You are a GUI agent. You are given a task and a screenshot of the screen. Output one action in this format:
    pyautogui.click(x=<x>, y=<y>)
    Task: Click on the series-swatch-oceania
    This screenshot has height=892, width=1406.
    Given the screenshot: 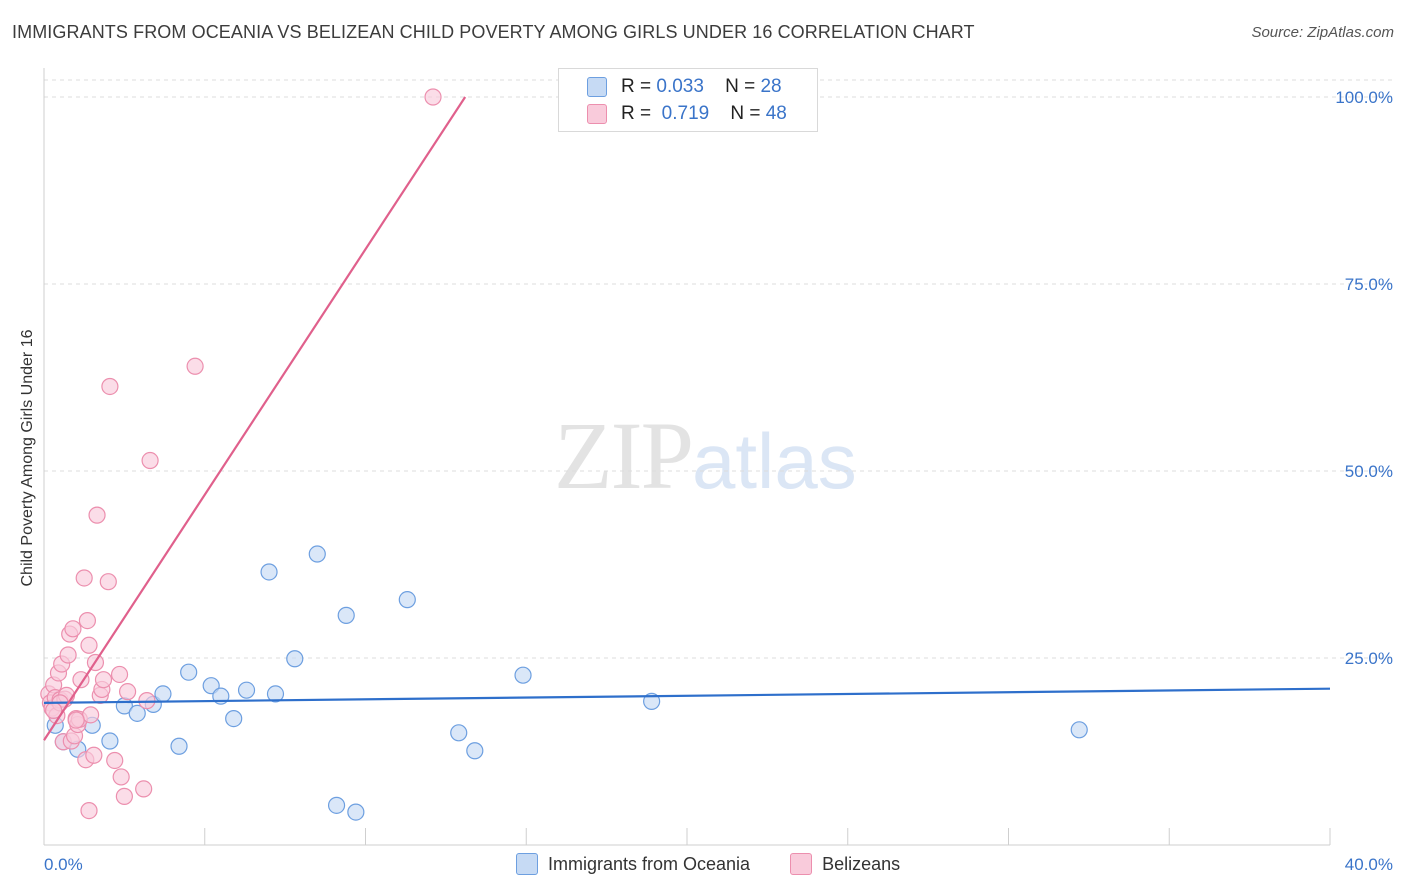 What is the action you would take?
    pyautogui.click(x=527, y=864)
    